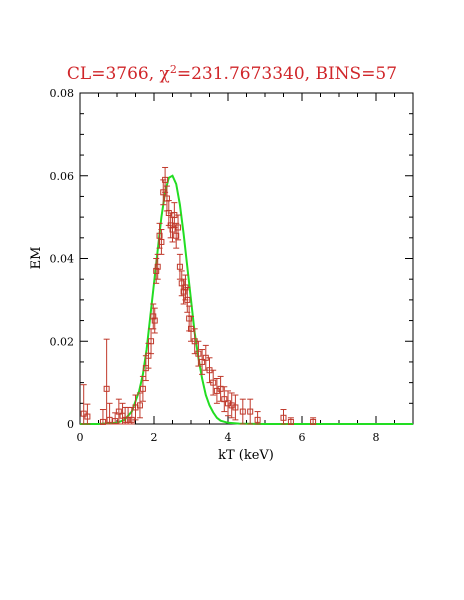  What do you see at coordinates (62, 341) in the screenshot?
I see `y-tick-label: 0.02` at bounding box center [62, 341].